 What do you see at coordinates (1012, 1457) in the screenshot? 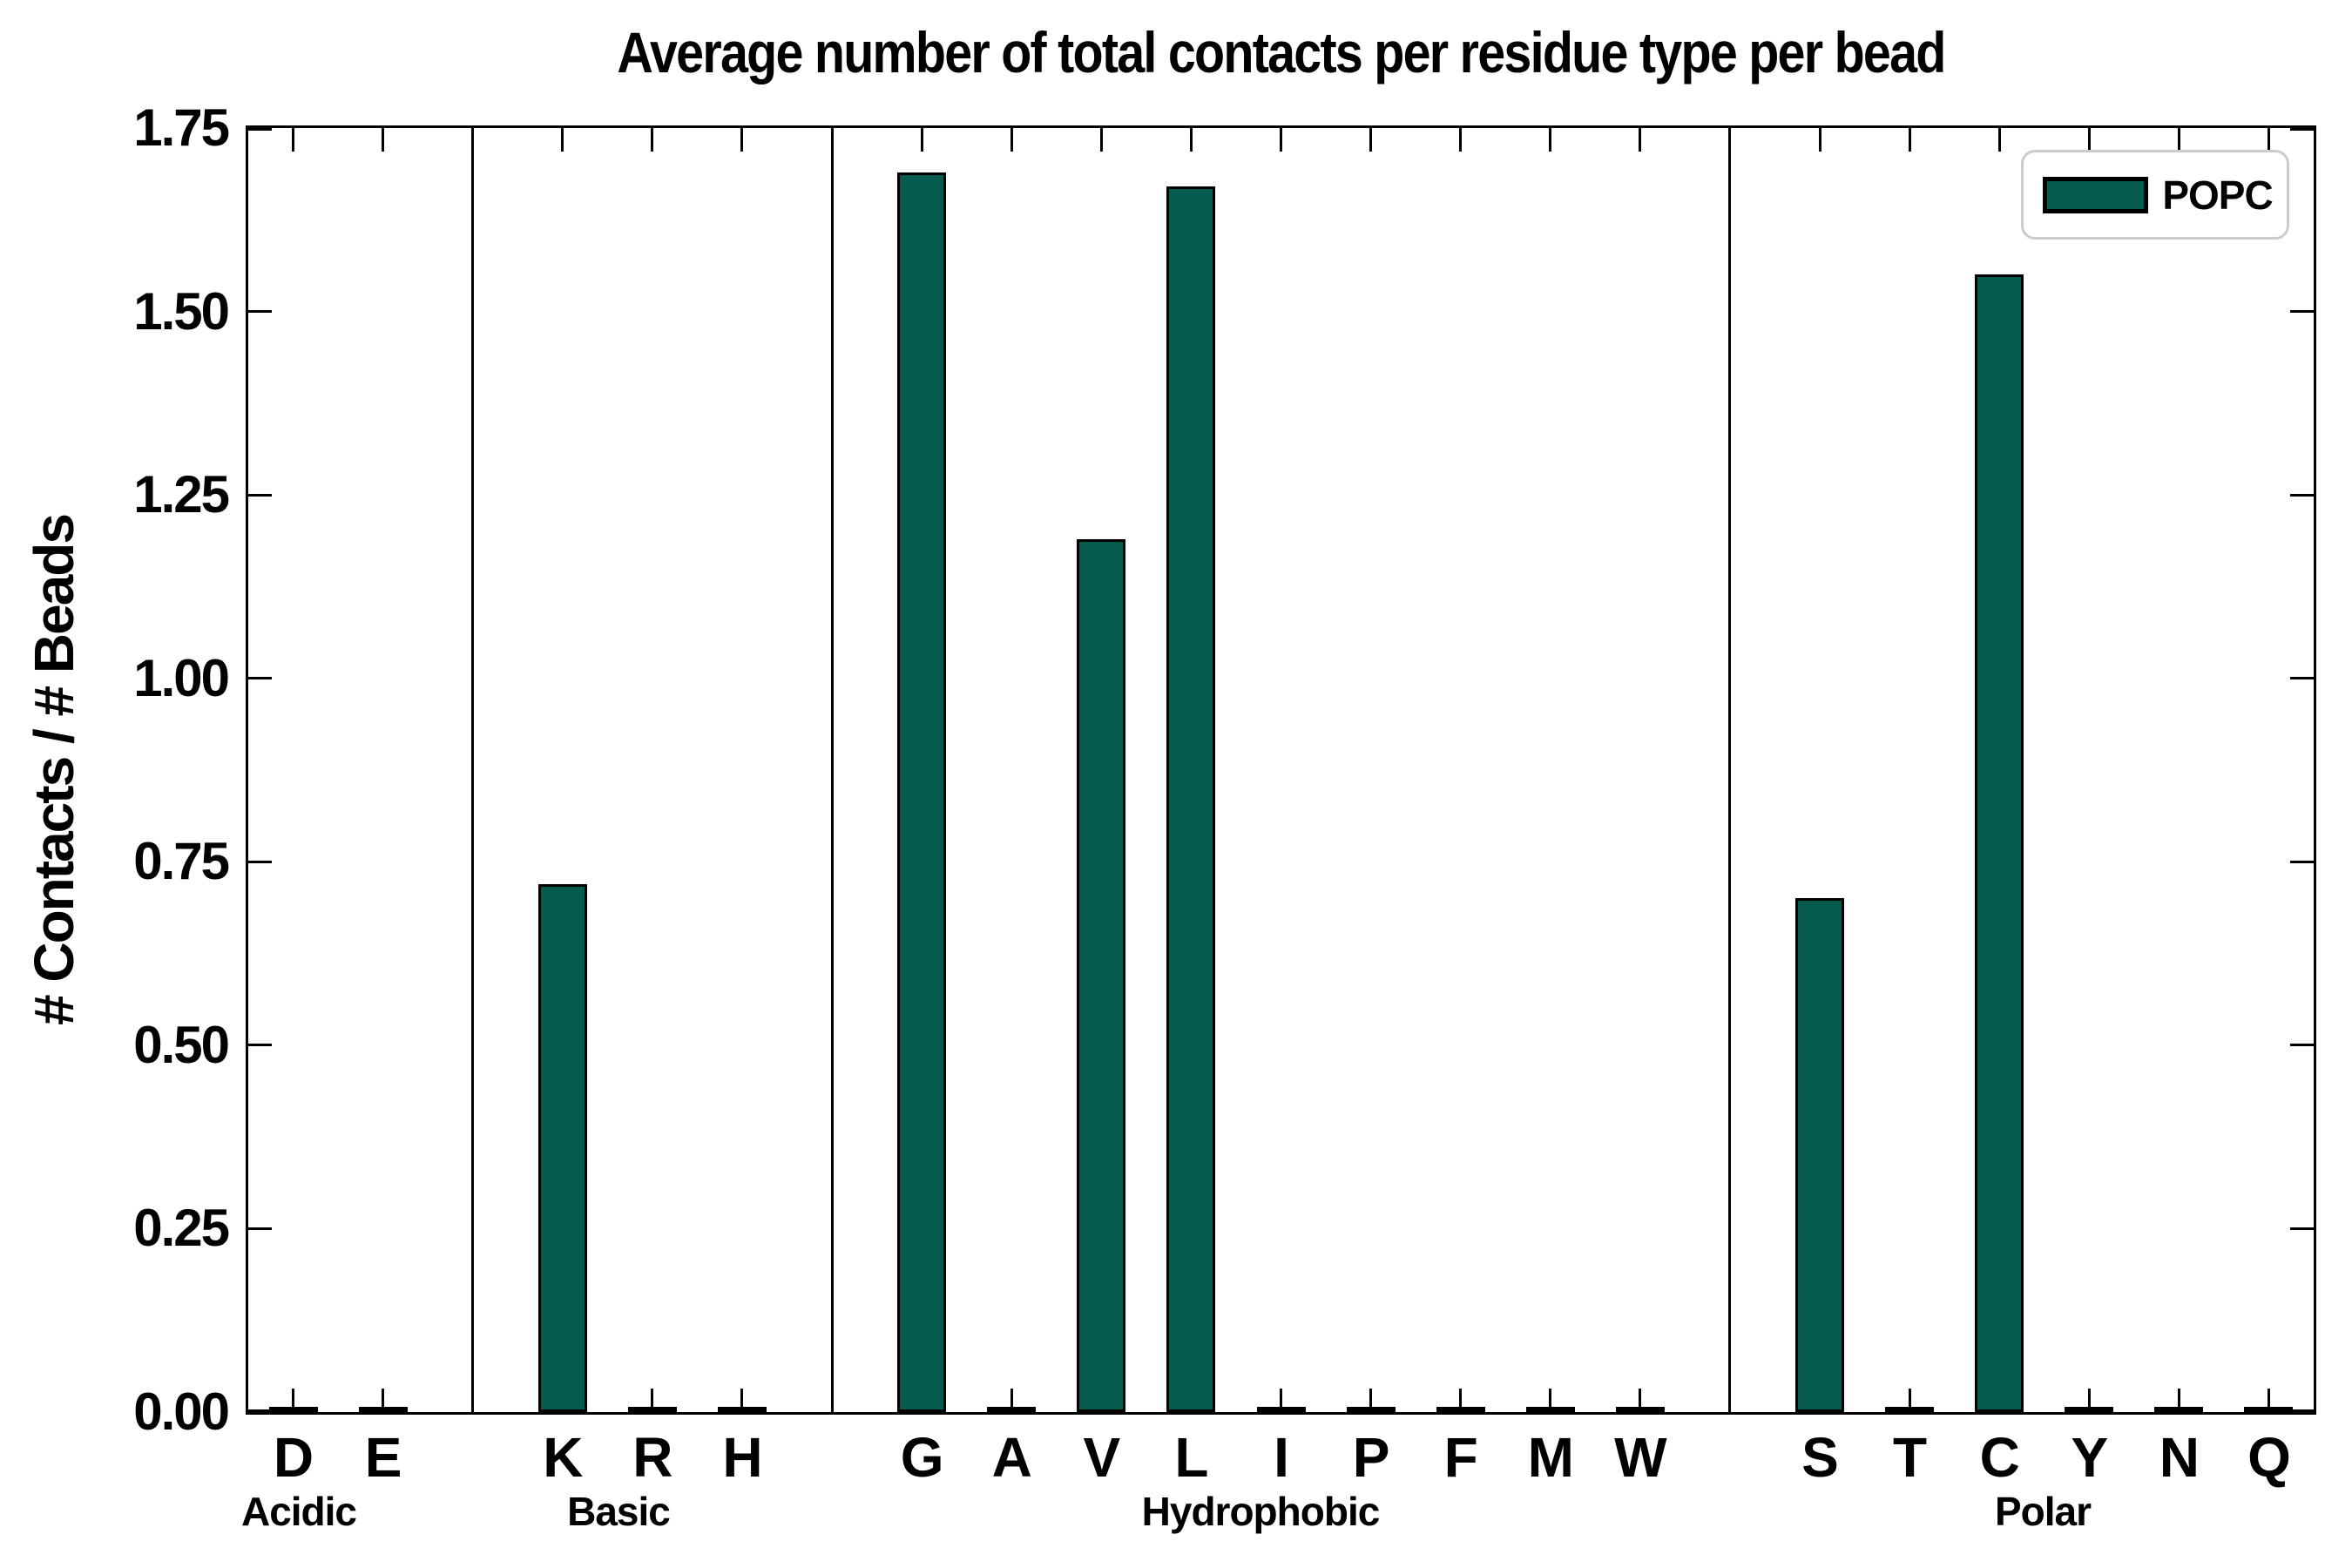
I see `x-tick-label-A: A` at bounding box center [1012, 1457].